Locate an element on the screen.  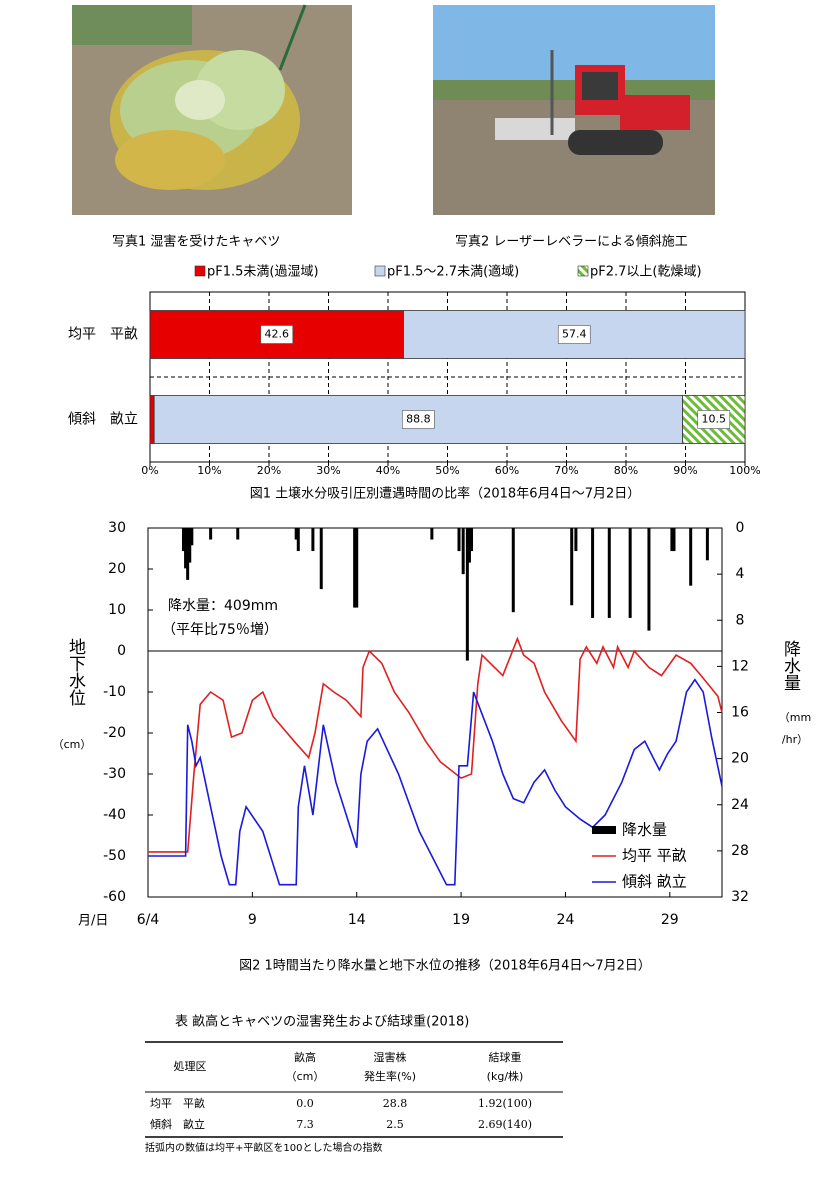
photo-caption: 写真1 湿害を受けたキャベツ is located at coordinates (196, 242).